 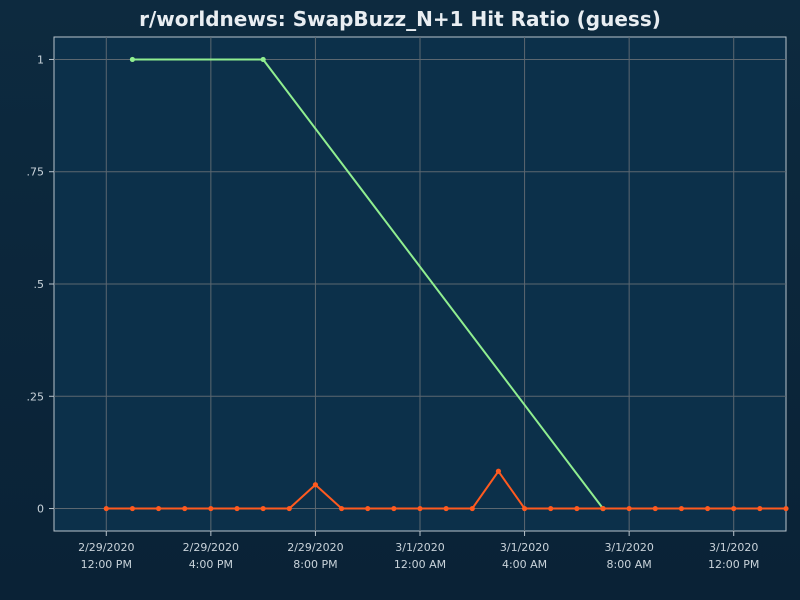 What do you see at coordinates (40, 59) in the screenshot?
I see `y-tick-label: 1` at bounding box center [40, 59].